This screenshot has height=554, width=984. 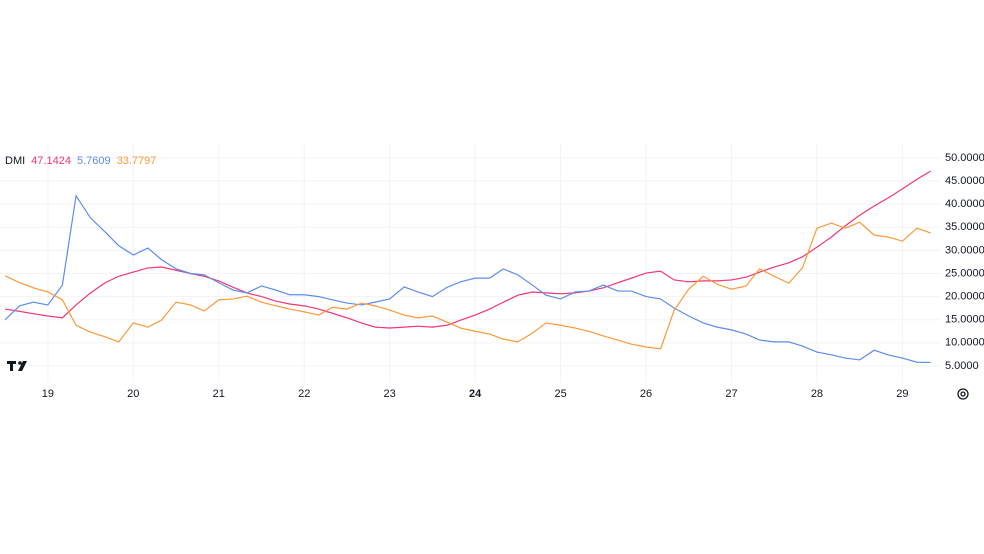 What do you see at coordinates (475, 394) in the screenshot?
I see `x-tick-label: 24` at bounding box center [475, 394].